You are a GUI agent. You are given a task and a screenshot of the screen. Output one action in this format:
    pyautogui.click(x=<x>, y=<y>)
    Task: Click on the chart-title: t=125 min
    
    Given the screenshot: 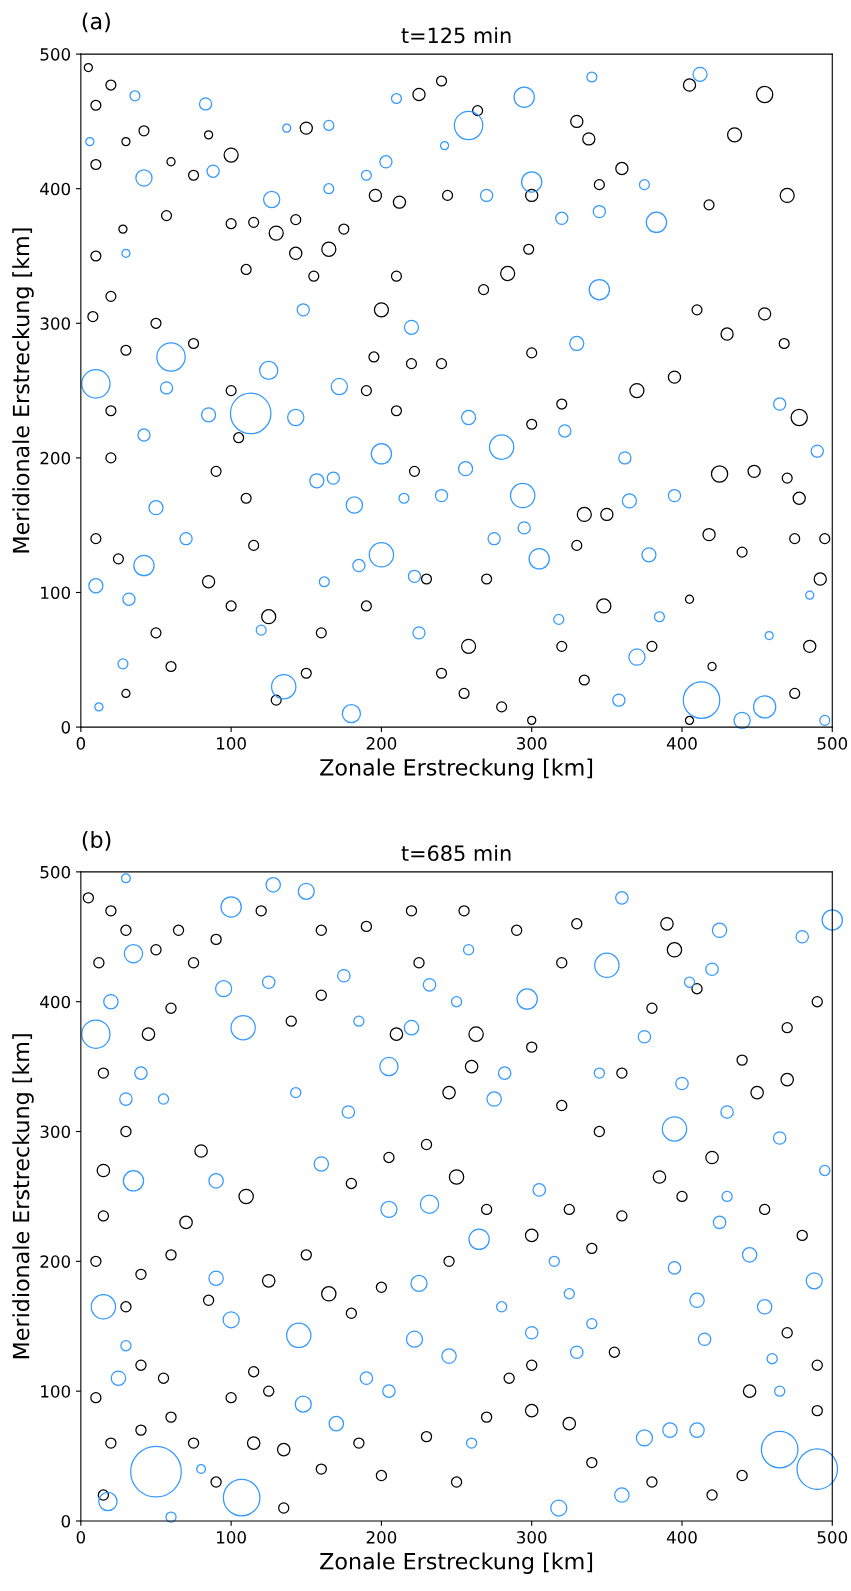 What is the action you would take?
    pyautogui.click(x=456, y=35)
    